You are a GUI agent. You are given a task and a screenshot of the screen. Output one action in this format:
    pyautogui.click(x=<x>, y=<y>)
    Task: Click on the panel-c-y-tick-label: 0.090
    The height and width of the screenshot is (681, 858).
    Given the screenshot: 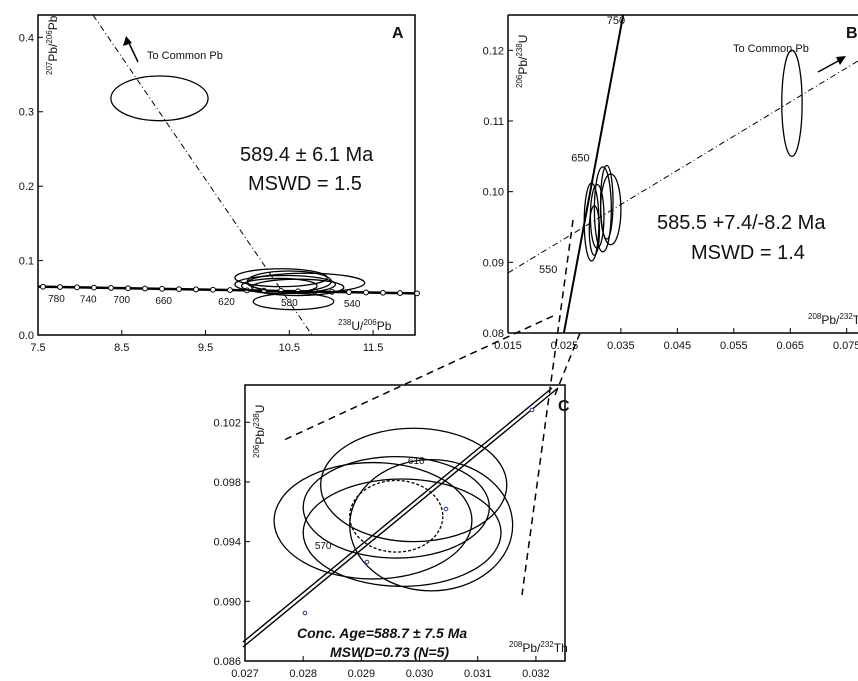 What is the action you would take?
    pyautogui.click(x=227, y=602)
    